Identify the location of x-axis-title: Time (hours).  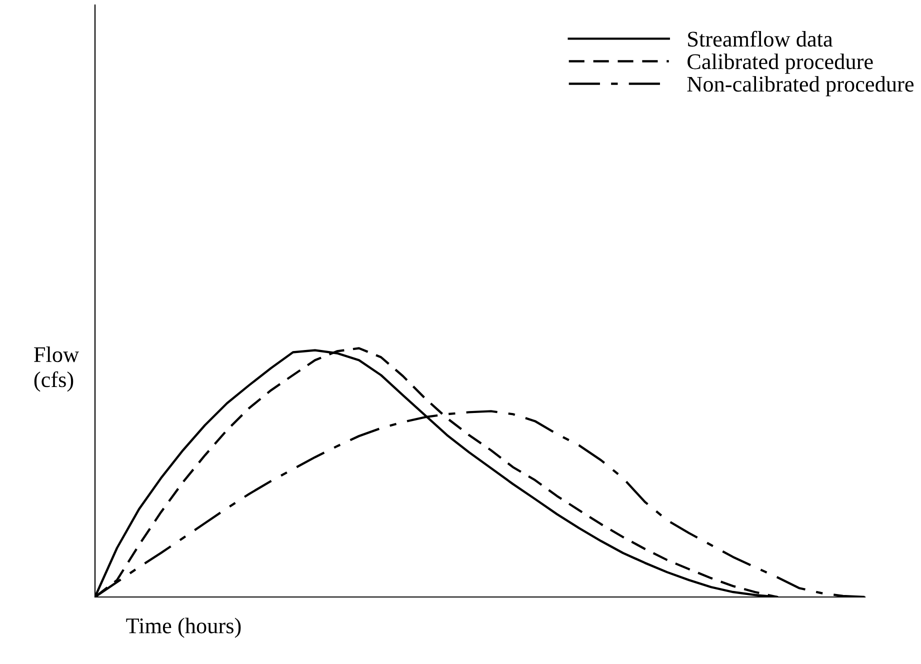
(183, 628).